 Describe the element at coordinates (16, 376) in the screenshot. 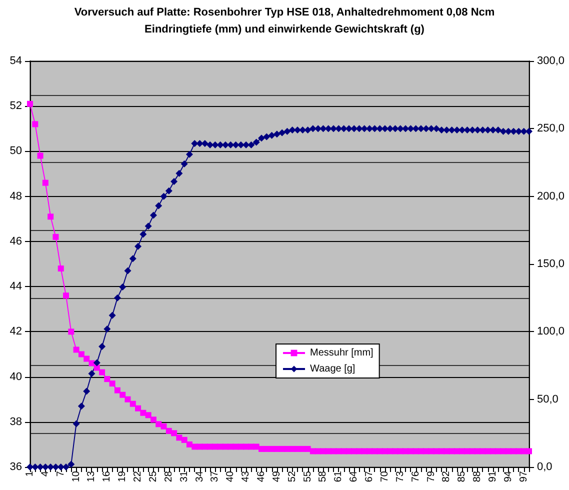

I see `y-tick-label: 40` at that location.